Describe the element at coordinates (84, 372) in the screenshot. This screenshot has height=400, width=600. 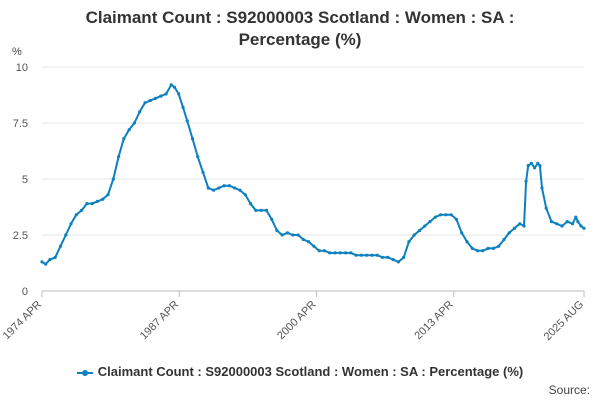
I see `legend-line-marker-icon` at that location.